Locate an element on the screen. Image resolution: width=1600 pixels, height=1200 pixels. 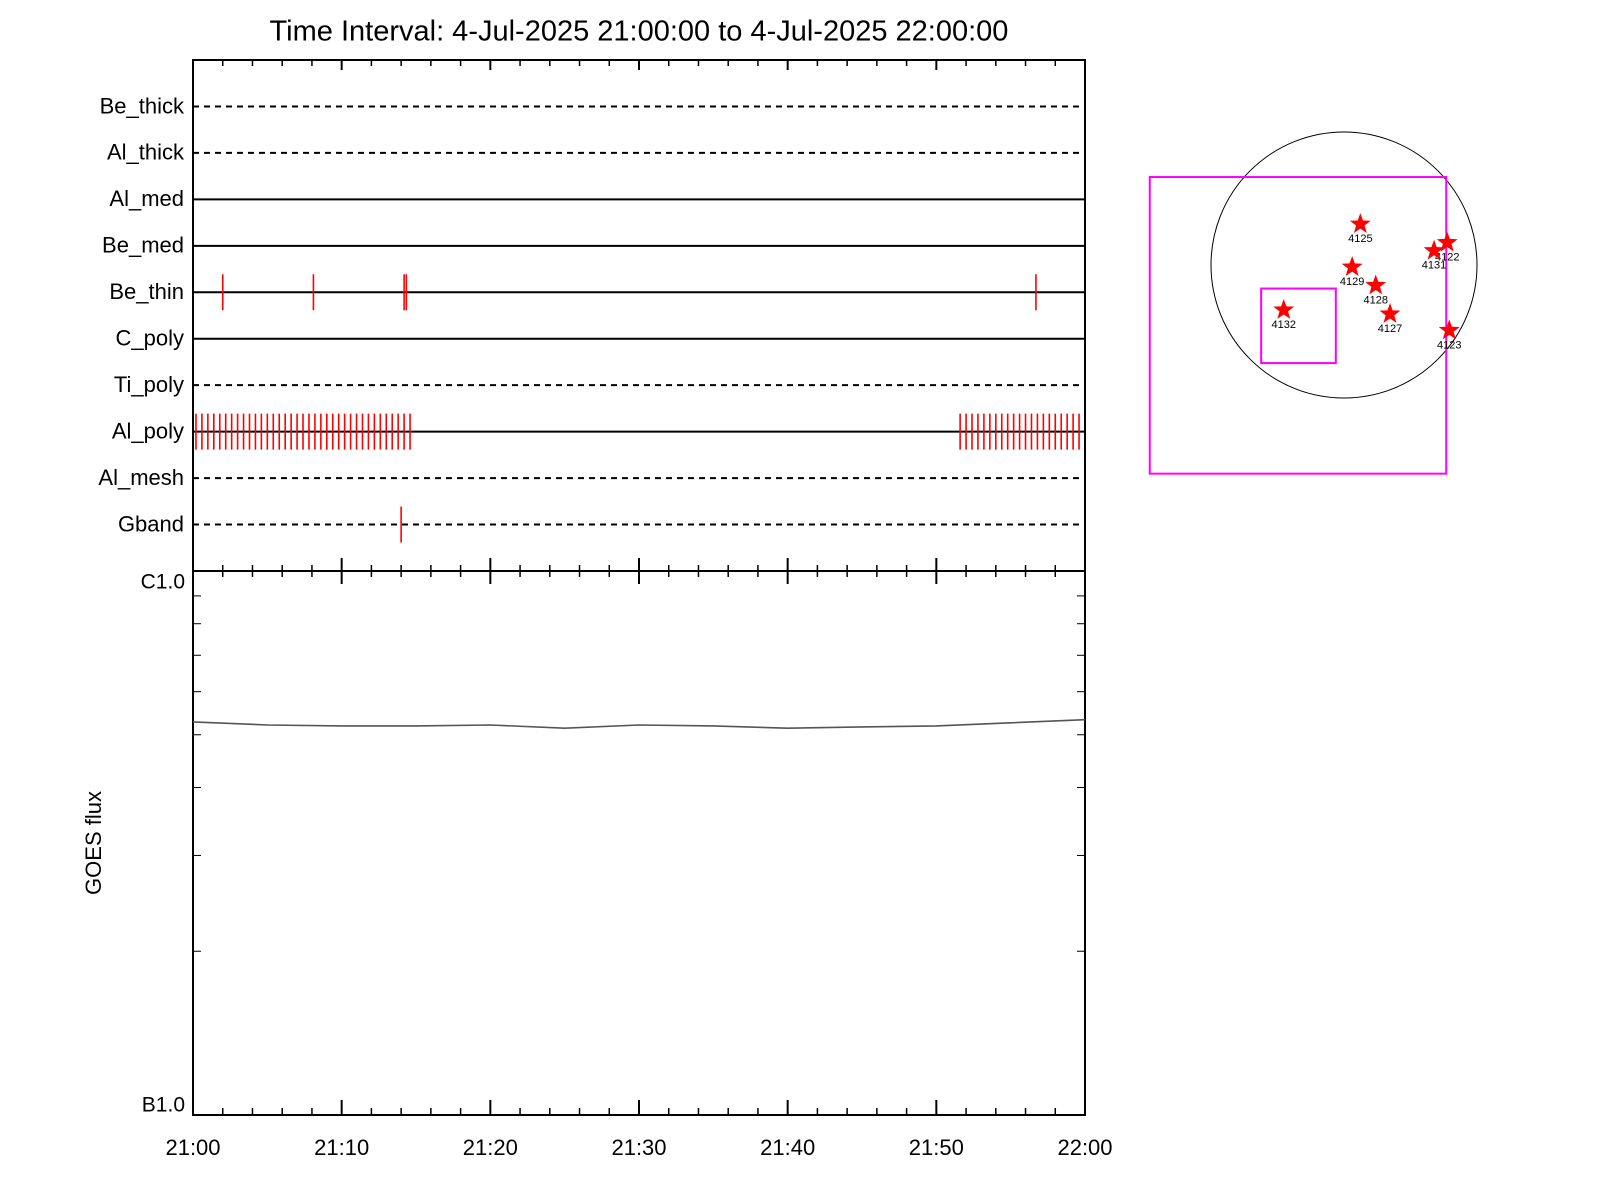
row-label: C_poly is located at coordinates (150, 338).